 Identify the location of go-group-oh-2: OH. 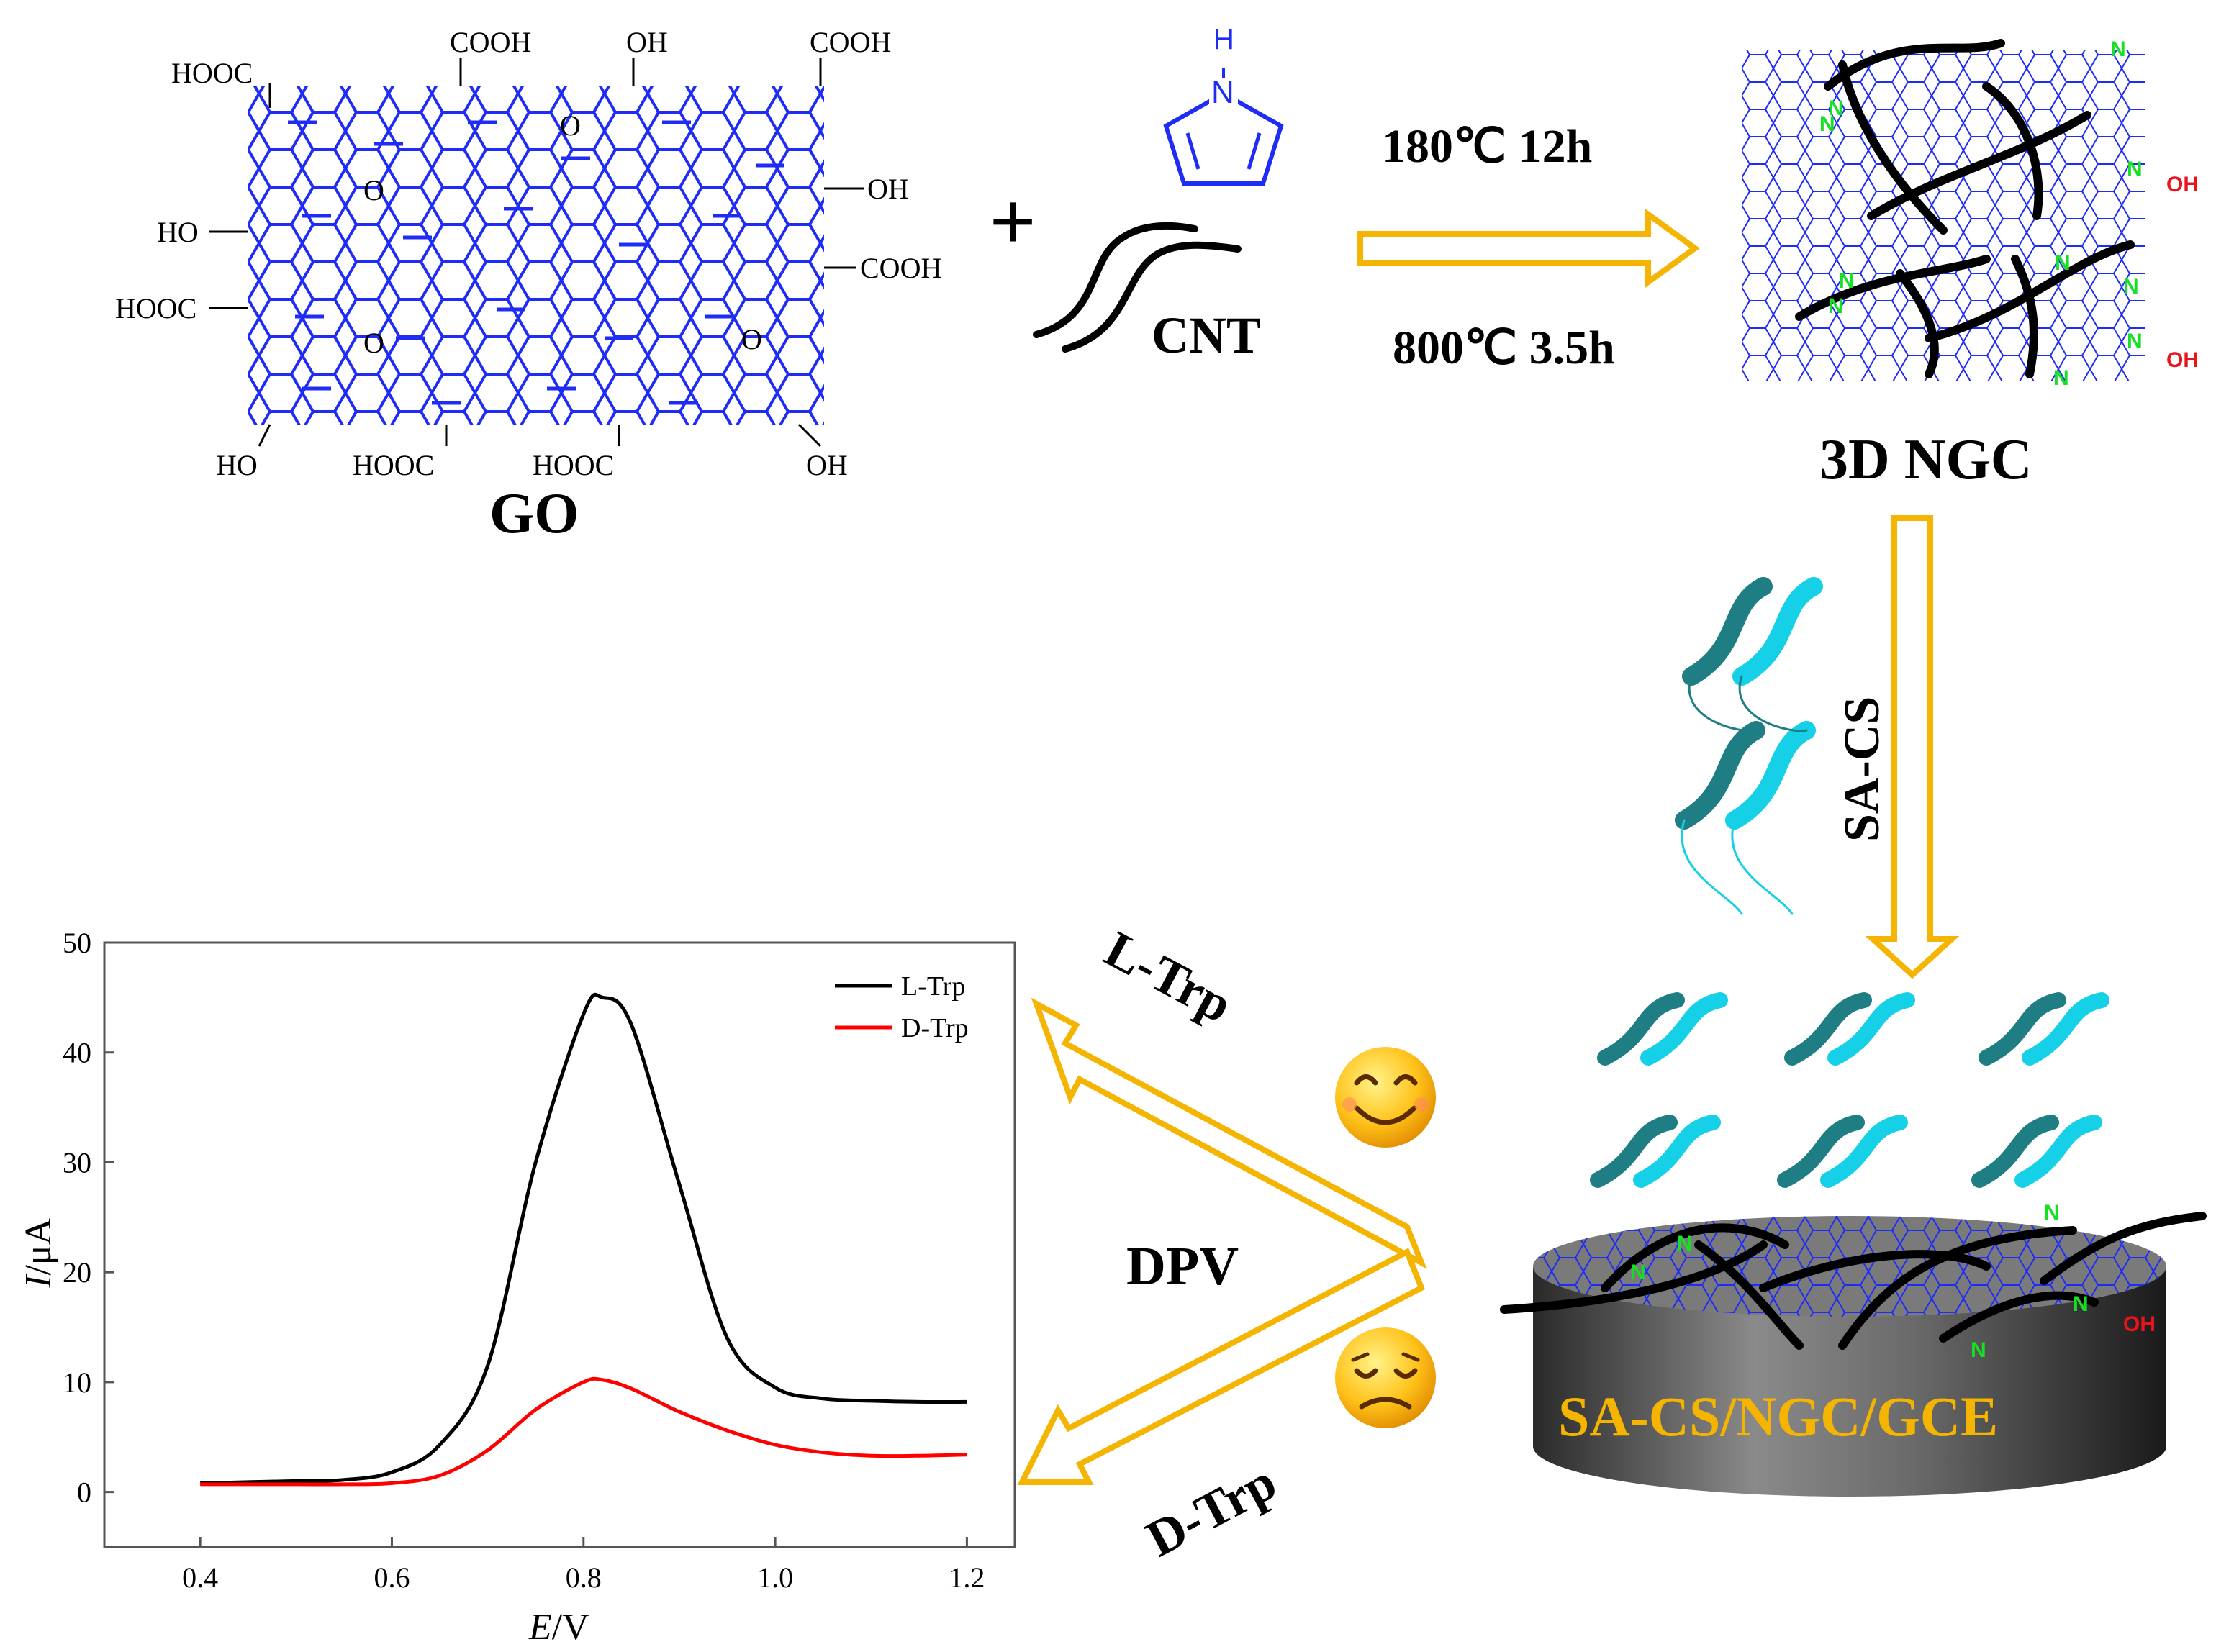
(888, 189).